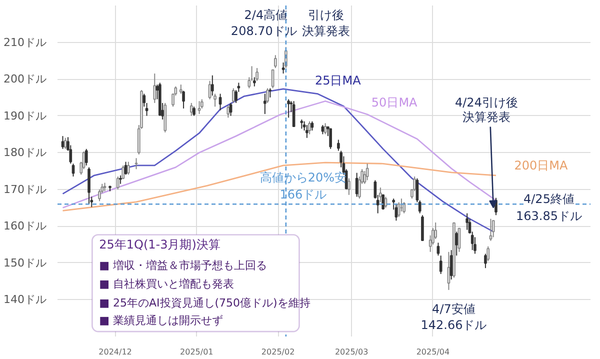 The image size is (600, 359). What do you see at coordinates (25, 299) in the screenshot?
I see `y-tick-label: 140ドル` at bounding box center [25, 299].